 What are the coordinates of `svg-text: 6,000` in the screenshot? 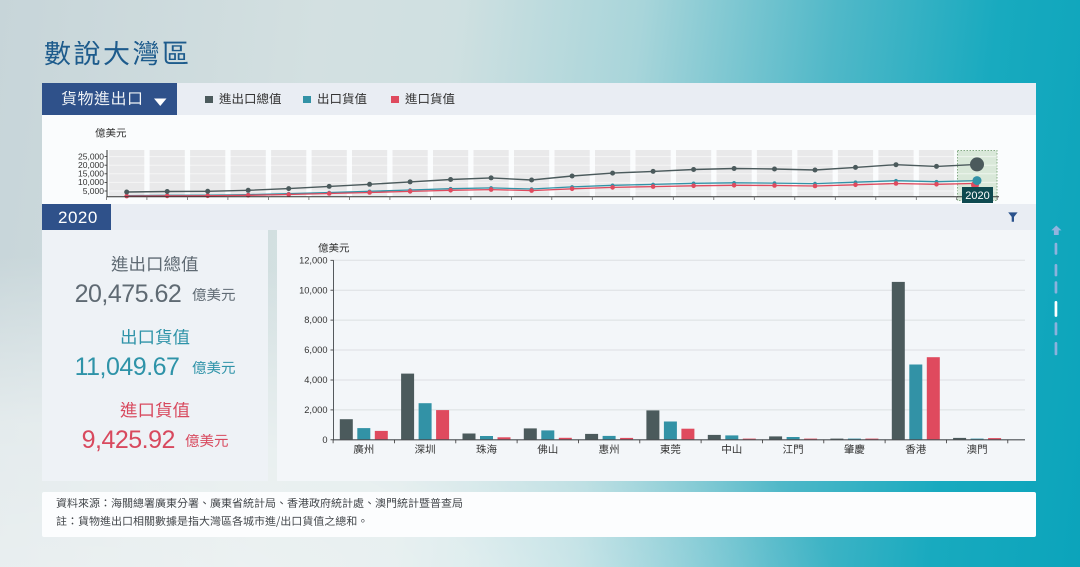 It's located at (315, 350).